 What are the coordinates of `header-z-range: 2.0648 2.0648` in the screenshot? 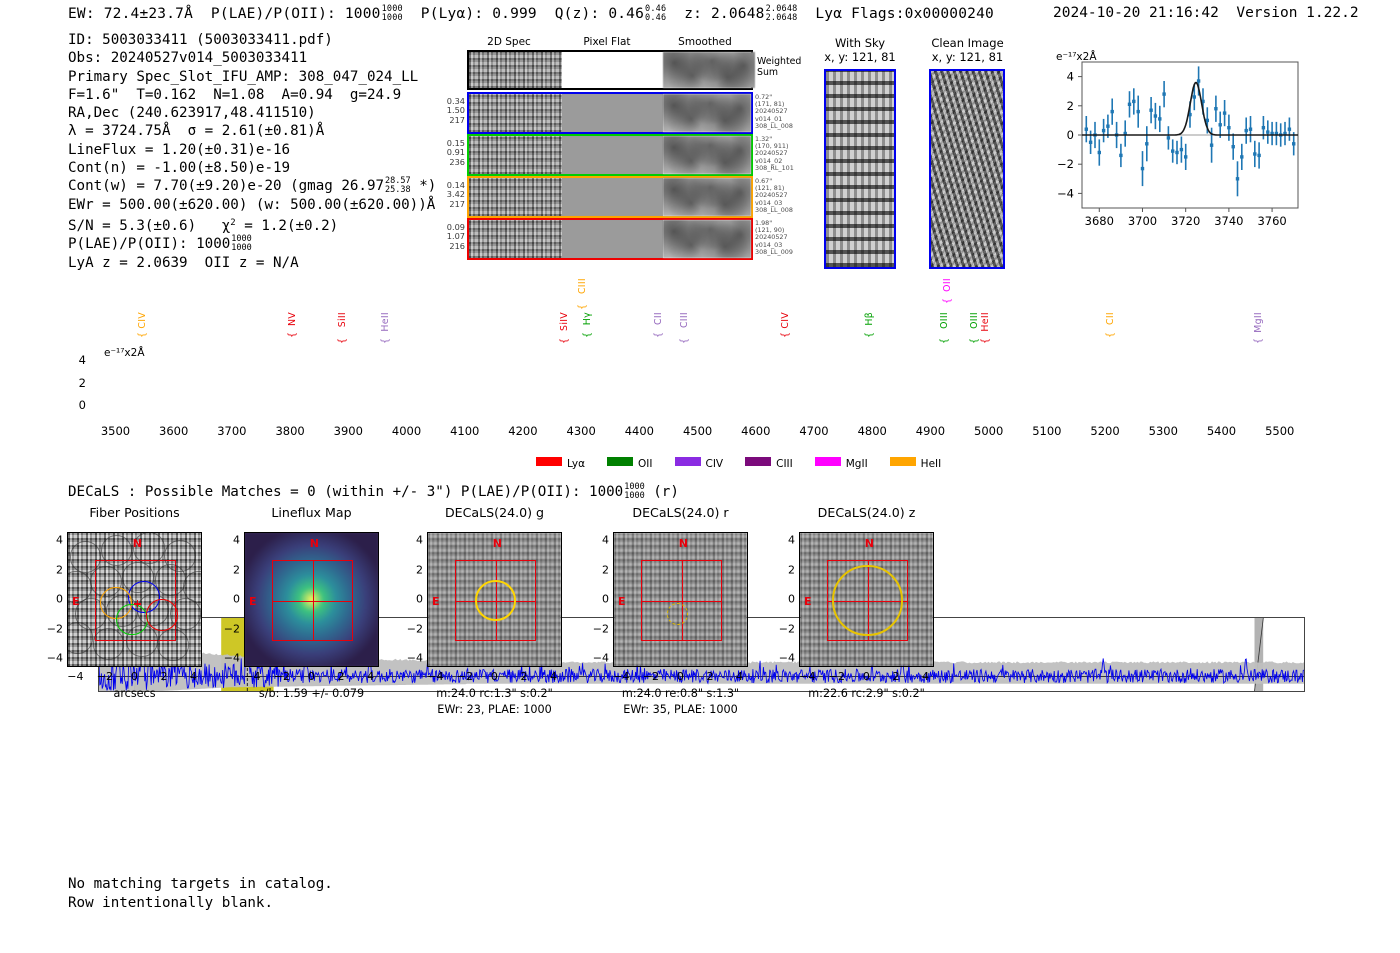 It's located at (781, 13).